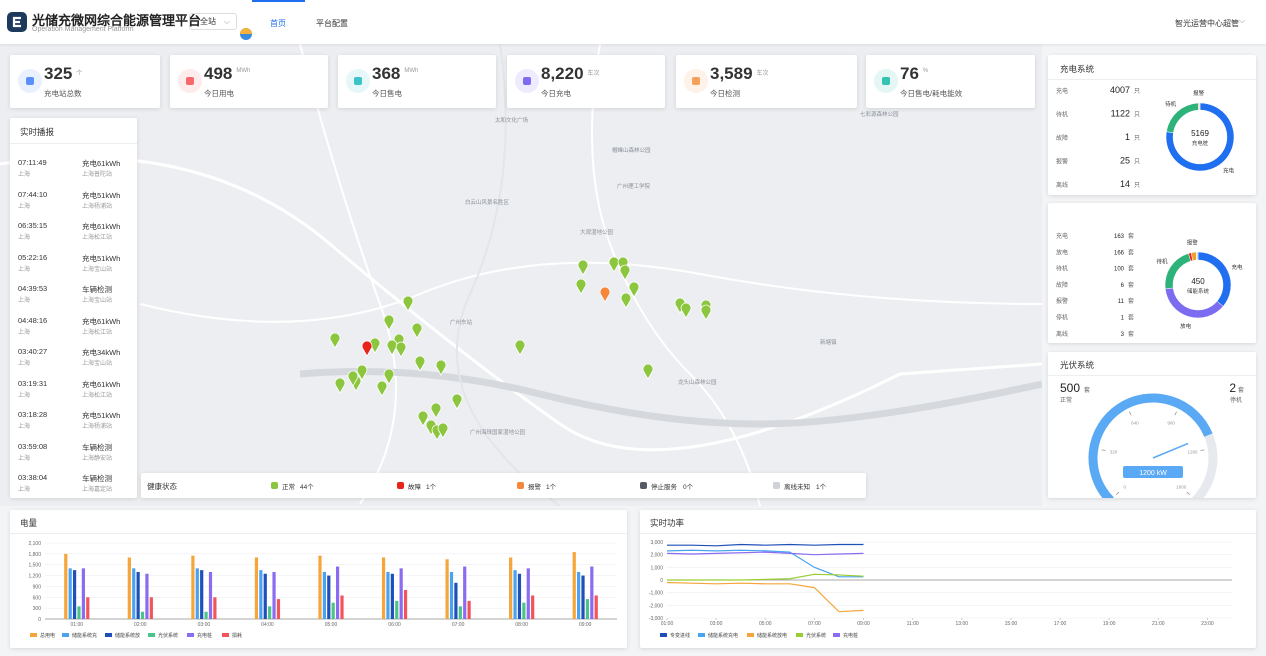  I want to click on legend-label: 储能系统充电, so click(723, 635).